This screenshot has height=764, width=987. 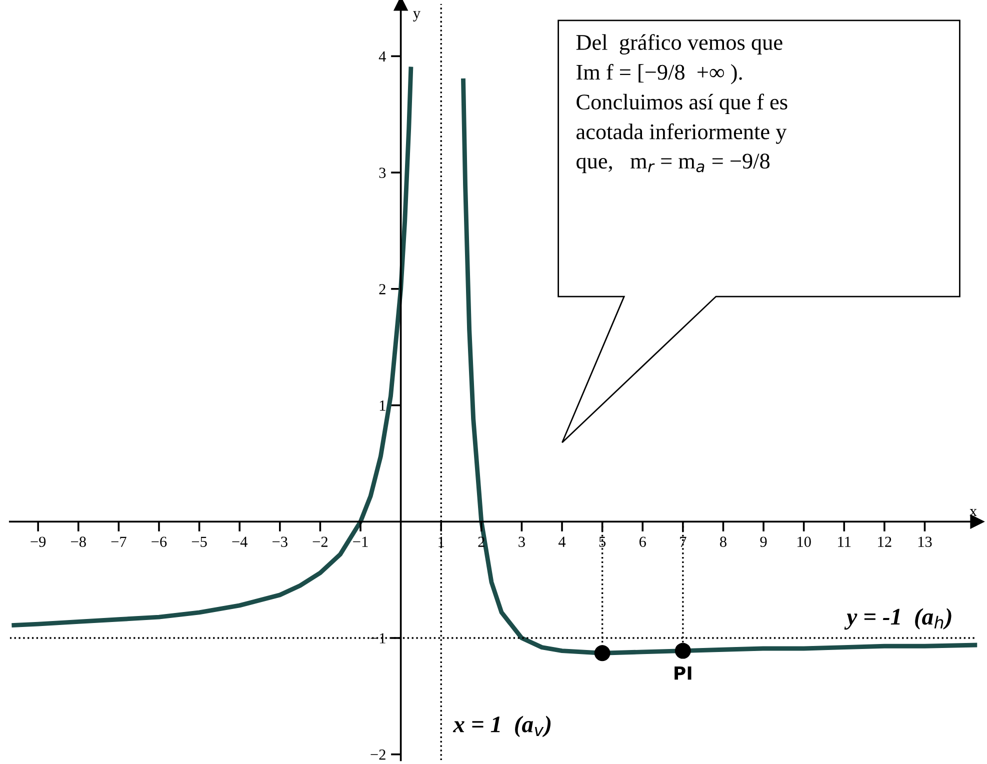 I want to click on x-tick-label: 6, so click(x=642, y=541).